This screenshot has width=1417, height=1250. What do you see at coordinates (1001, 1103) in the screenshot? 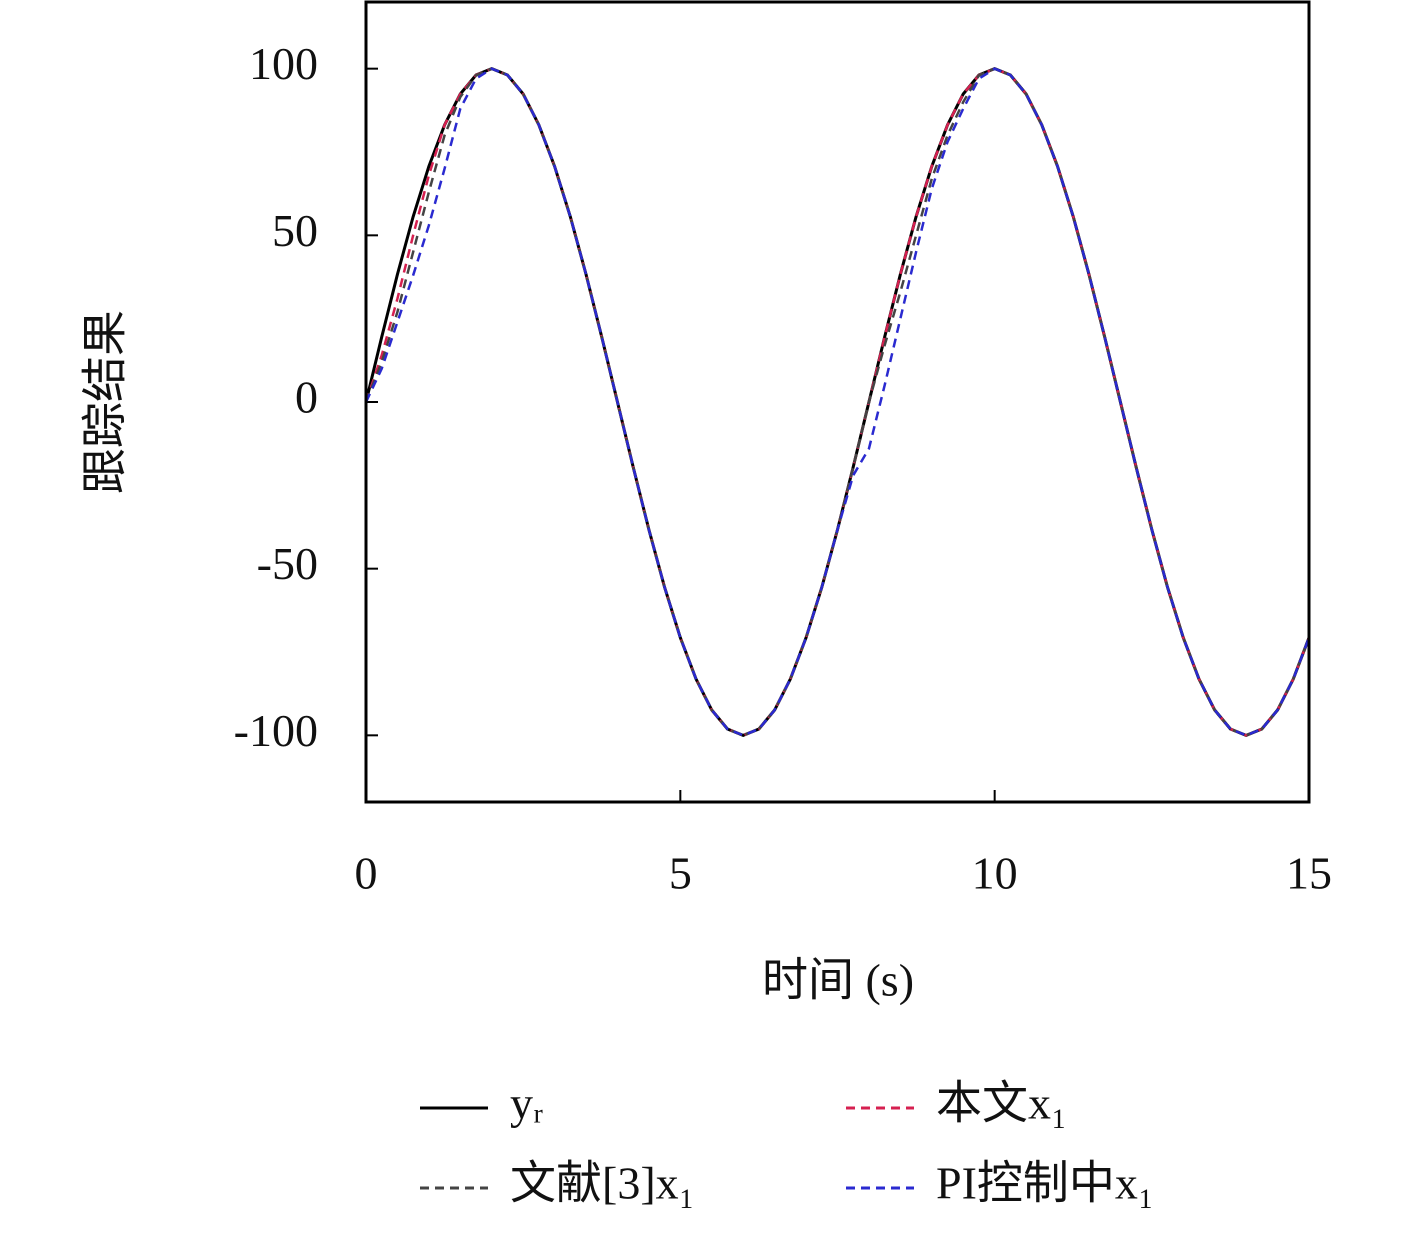
I see `legend-label: 本文x₁` at bounding box center [1001, 1103].